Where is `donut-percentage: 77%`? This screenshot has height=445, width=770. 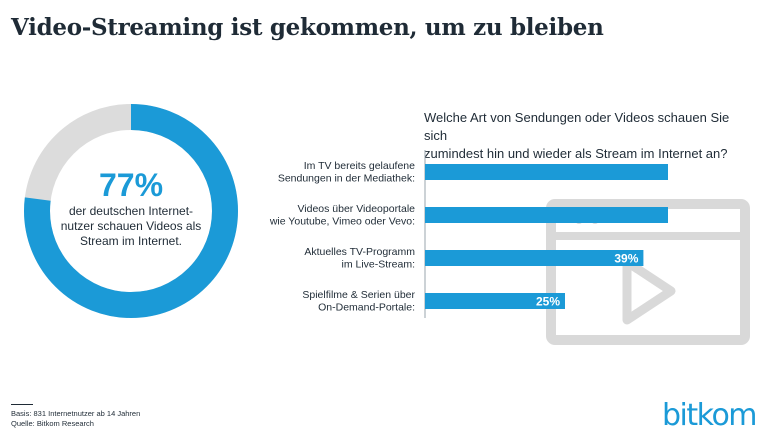
donut-percentage: 77% is located at coordinates (131, 185).